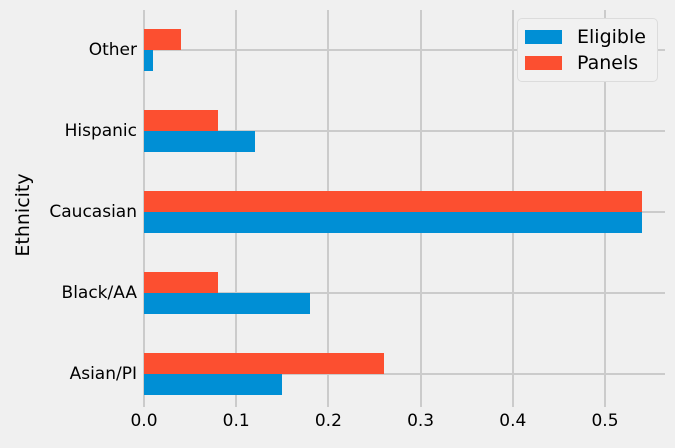 Image resolution: width=675 pixels, height=448 pixels. I want to click on x-tick-label: 0.4, so click(513, 421).